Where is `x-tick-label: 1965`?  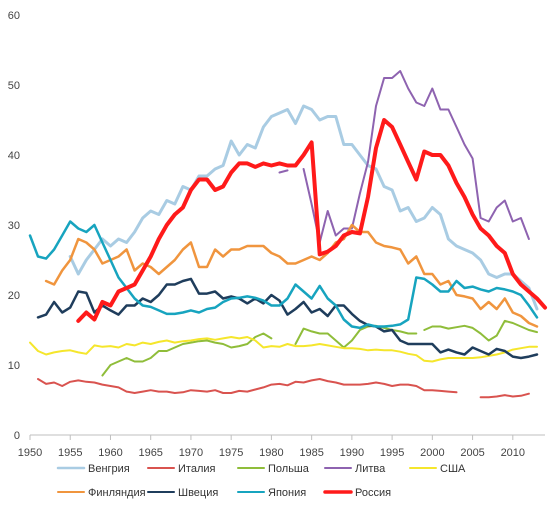
x-tick-label: 1965 is located at coordinates (150, 453).